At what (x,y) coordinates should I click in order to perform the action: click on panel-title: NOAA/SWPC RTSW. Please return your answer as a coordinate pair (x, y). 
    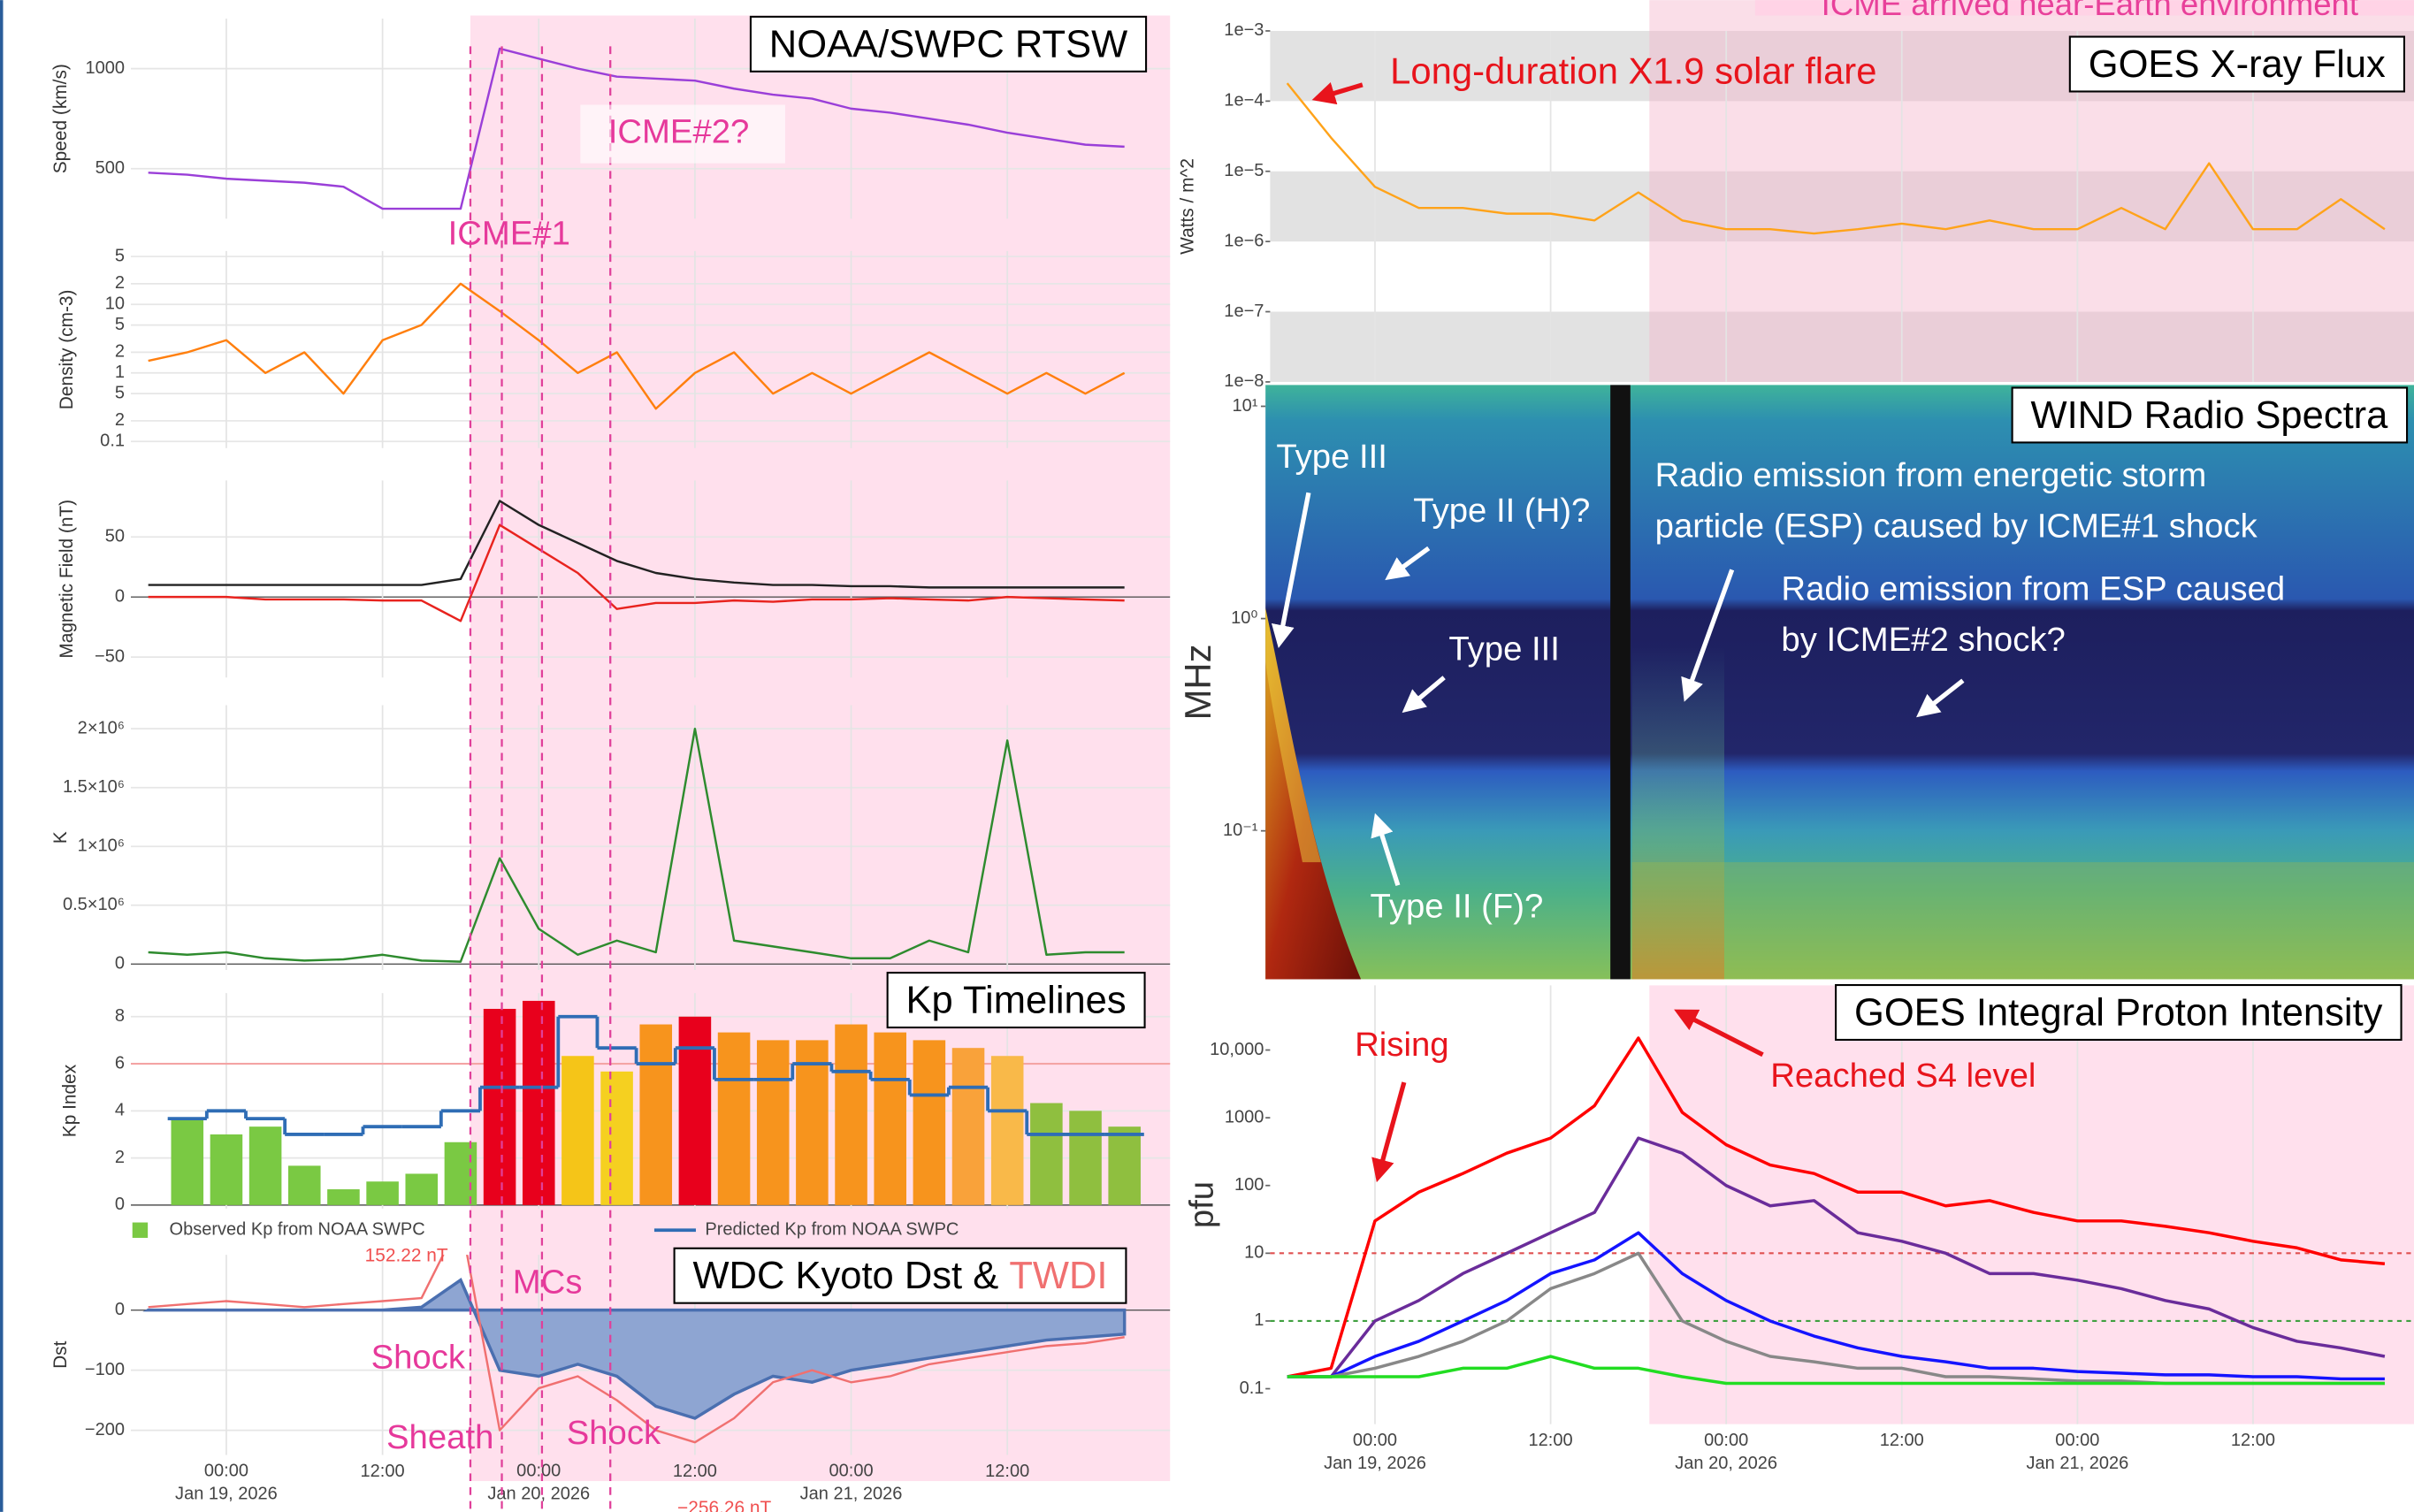
    Looking at the image, I should click on (948, 44).